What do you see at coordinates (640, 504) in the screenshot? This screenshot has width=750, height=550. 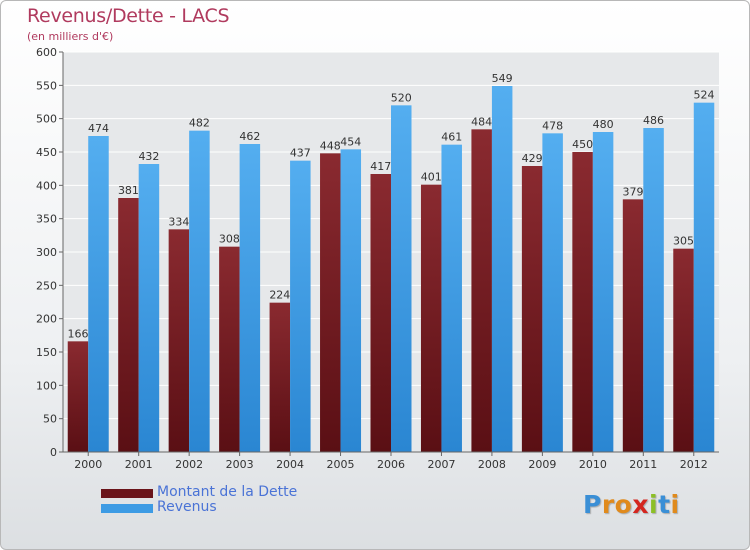 I see `logo-letter: x` at bounding box center [640, 504].